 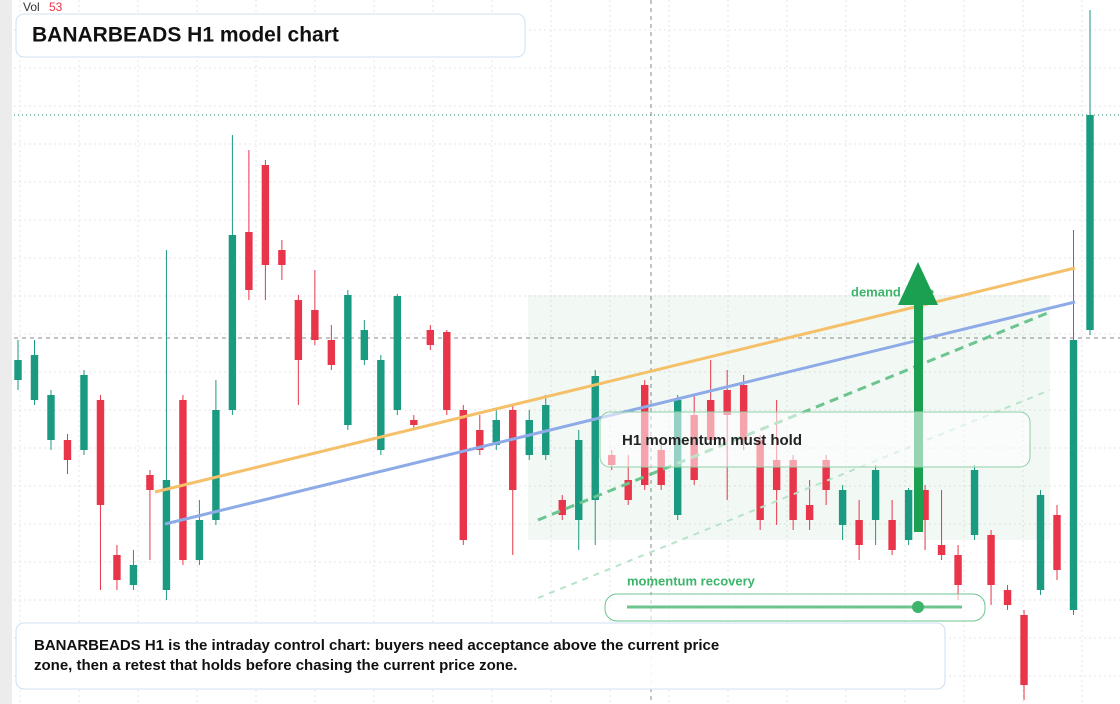 I want to click on volume-value: 53, so click(x=56, y=7).